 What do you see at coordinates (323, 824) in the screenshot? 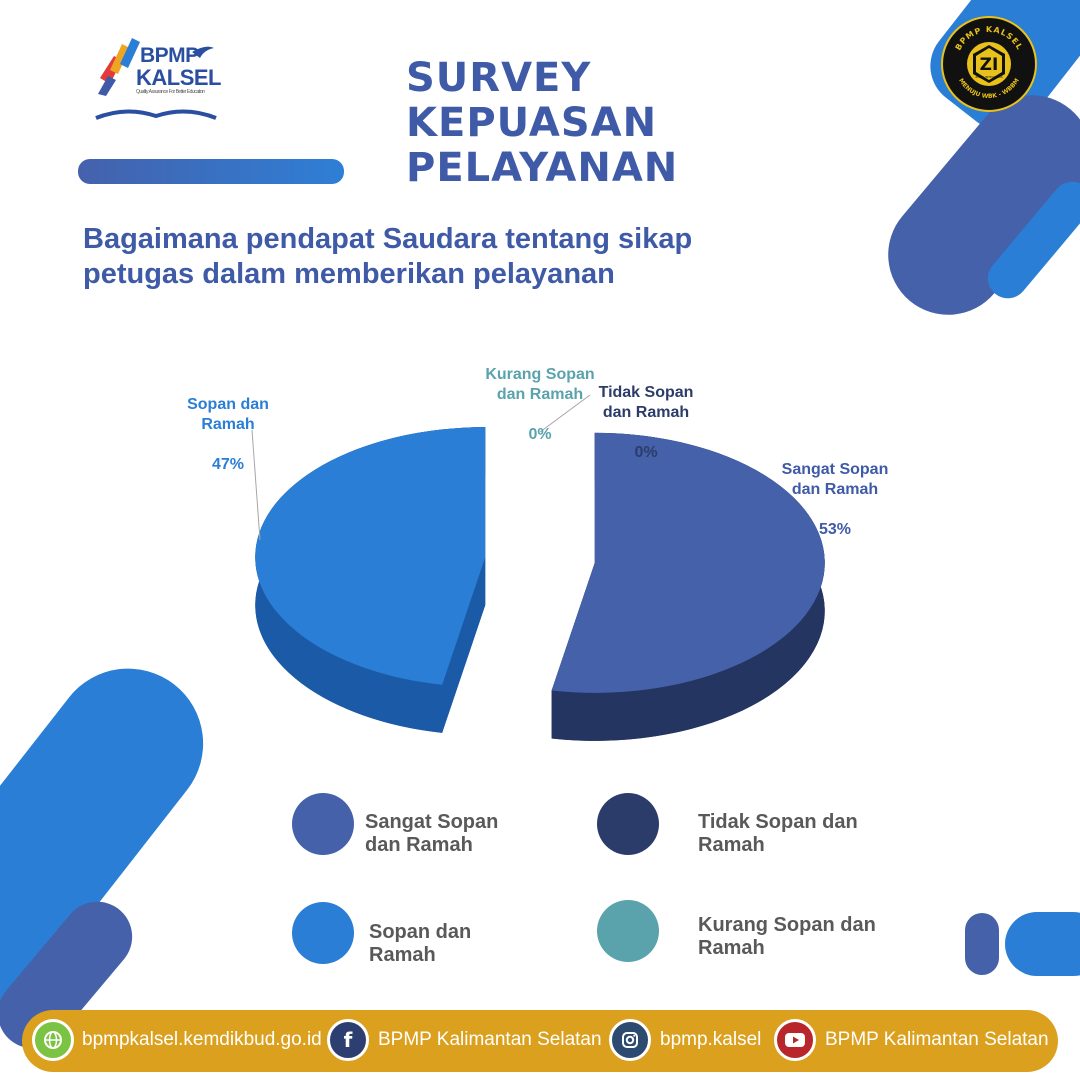
I see `legend-swatch-sangat-sopan` at bounding box center [323, 824].